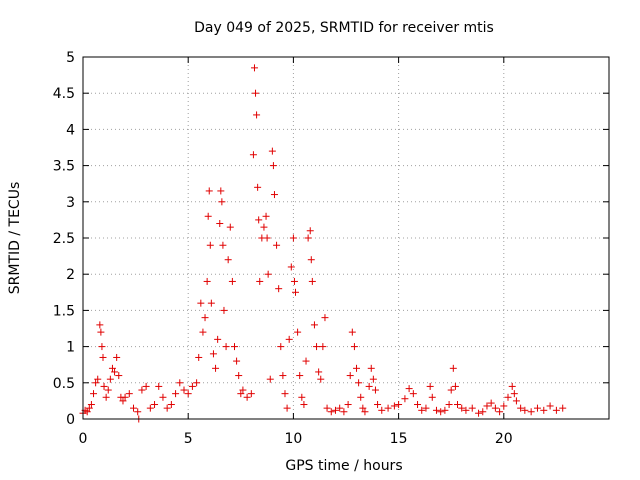 The width and height of the screenshot is (640, 480). What do you see at coordinates (64, 311) in the screenshot?
I see `y-tick-label: 1.5` at bounding box center [64, 311].